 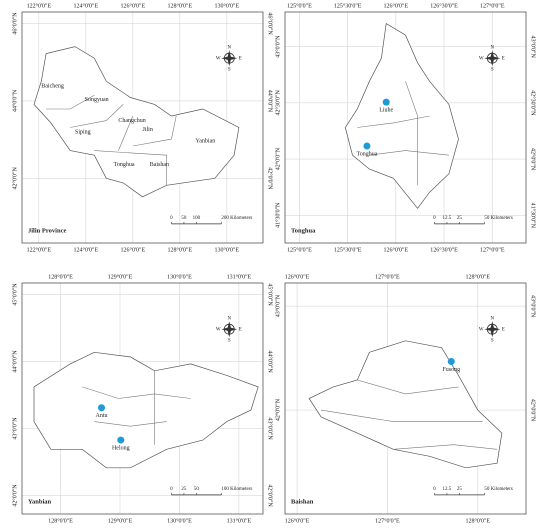 What do you see at coordinates (40, 501) in the screenshot?
I see `panel-title: Yanbian` at bounding box center [40, 501].